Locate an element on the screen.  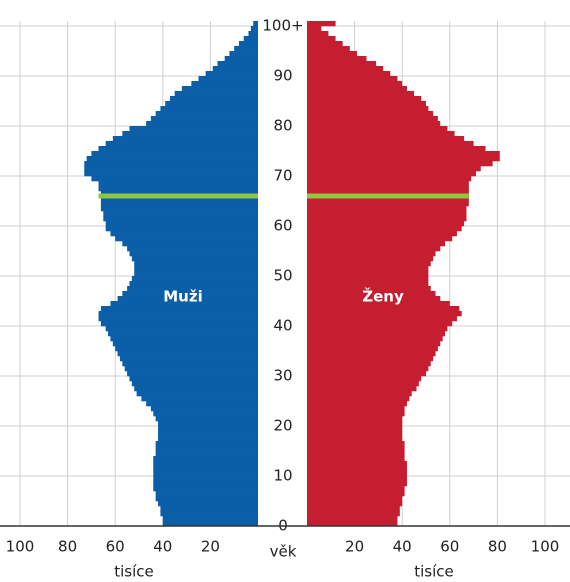
x-axis-label: tisíce is located at coordinates (134, 572).